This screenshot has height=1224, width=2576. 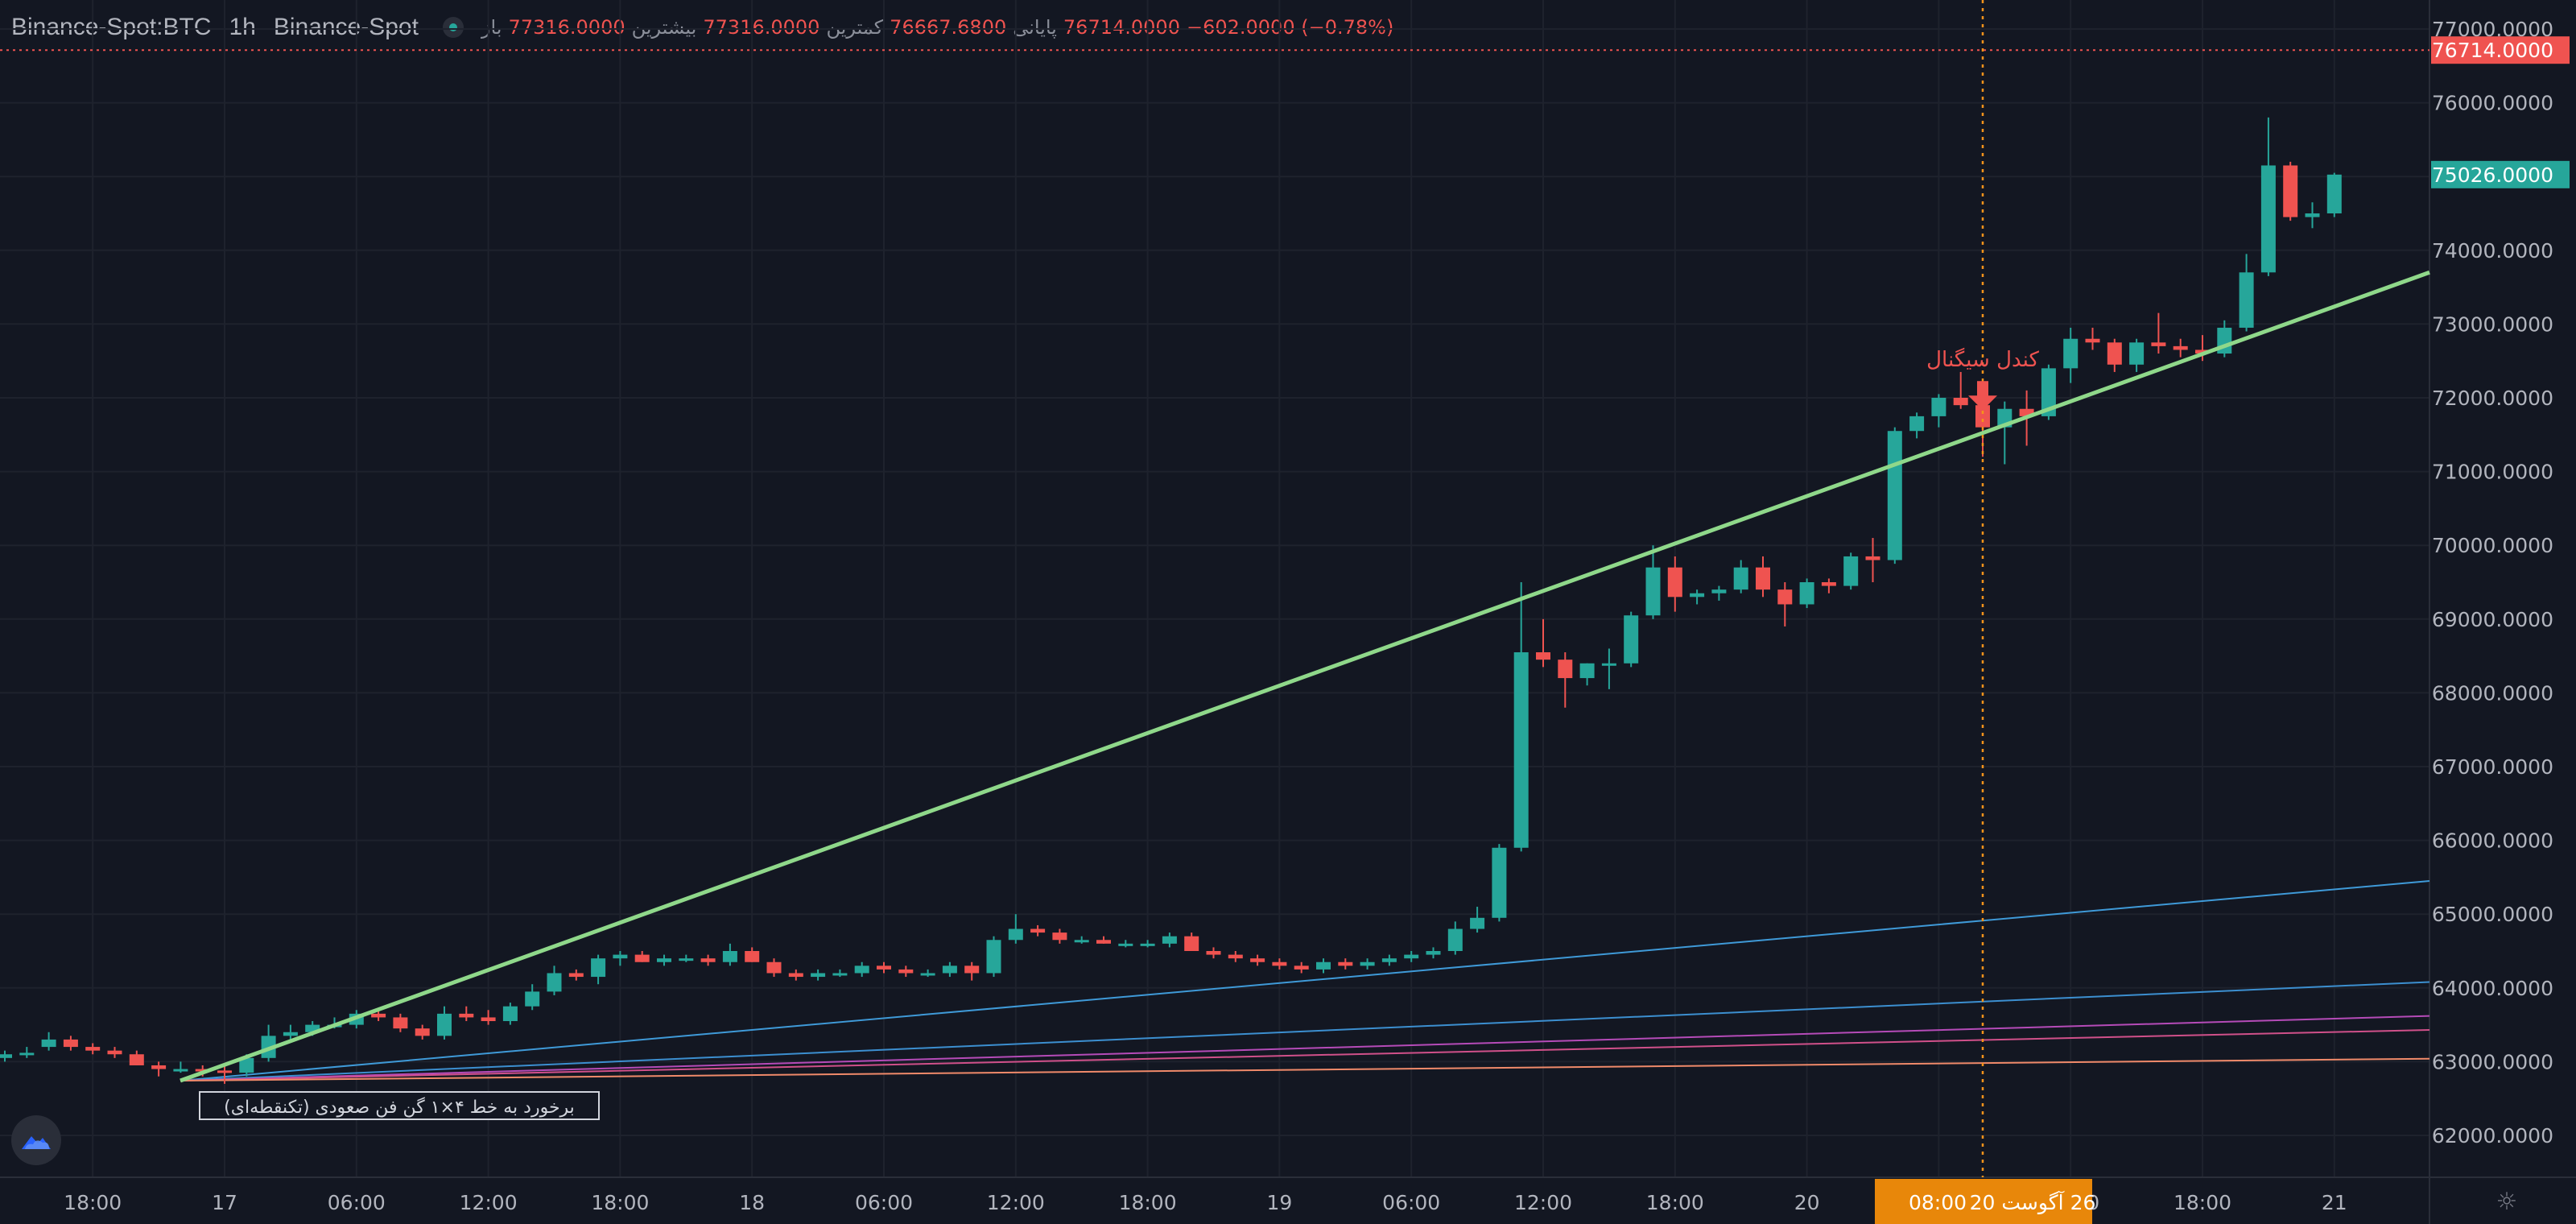 I want to click on last-price-tag-label: 76714.0000, so click(x=2492, y=50).